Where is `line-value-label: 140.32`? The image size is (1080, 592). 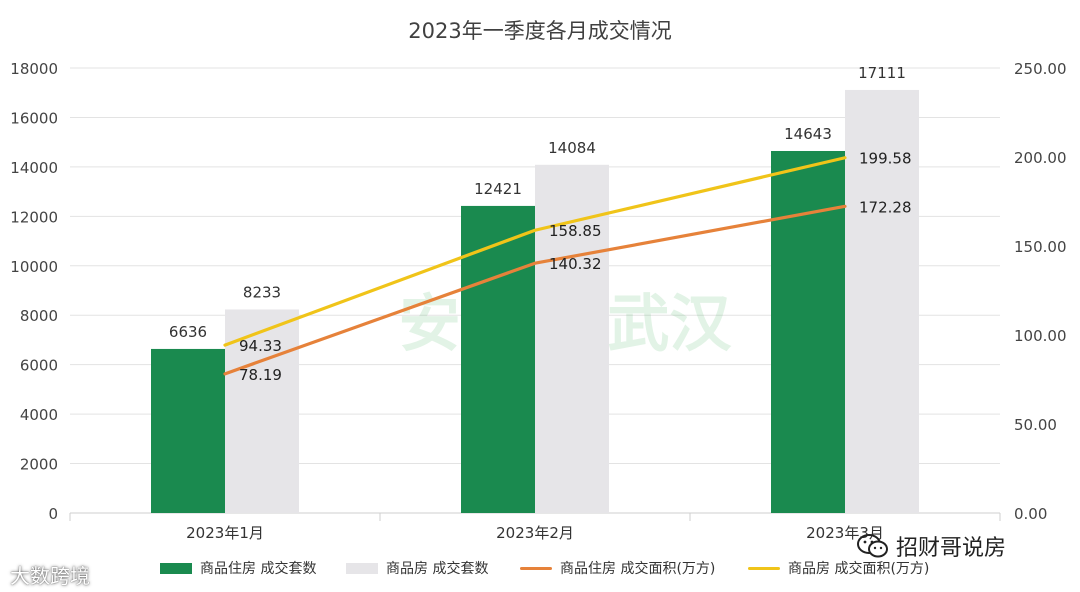
line-value-label: 140.32 is located at coordinates (575, 264).